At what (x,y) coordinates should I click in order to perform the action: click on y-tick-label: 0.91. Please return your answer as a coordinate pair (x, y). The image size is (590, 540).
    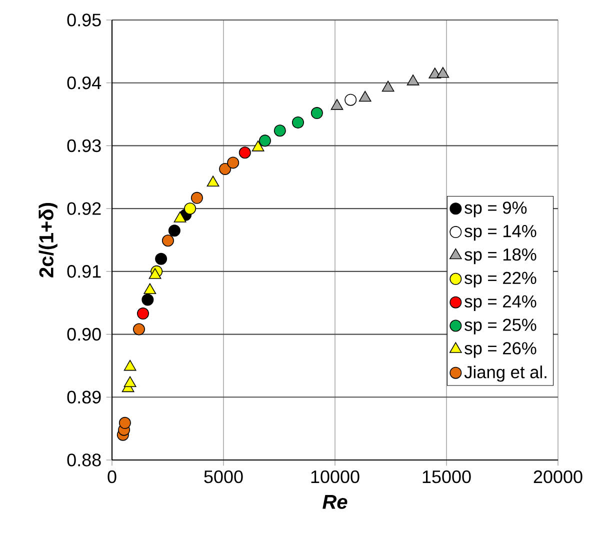
    Looking at the image, I should click on (84, 271).